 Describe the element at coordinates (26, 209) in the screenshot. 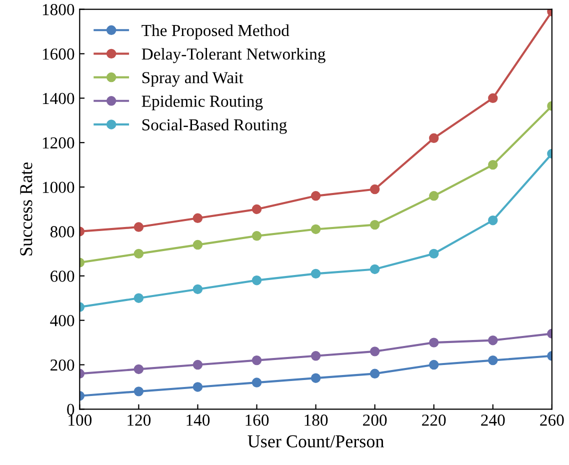

I see `y-axis-title: Success Rate` at that location.